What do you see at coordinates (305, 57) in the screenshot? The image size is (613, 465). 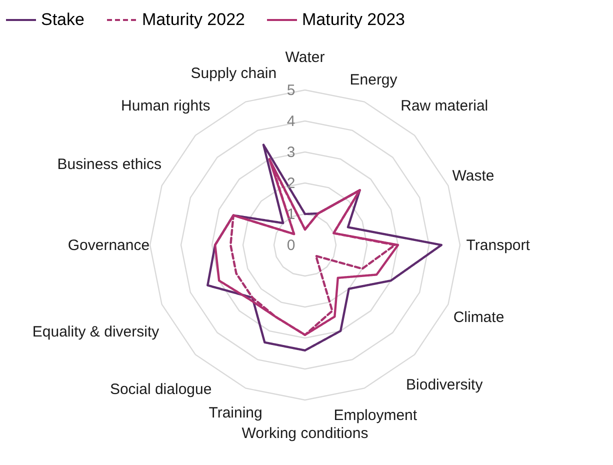 I see `spoke-label: Water` at bounding box center [305, 57].